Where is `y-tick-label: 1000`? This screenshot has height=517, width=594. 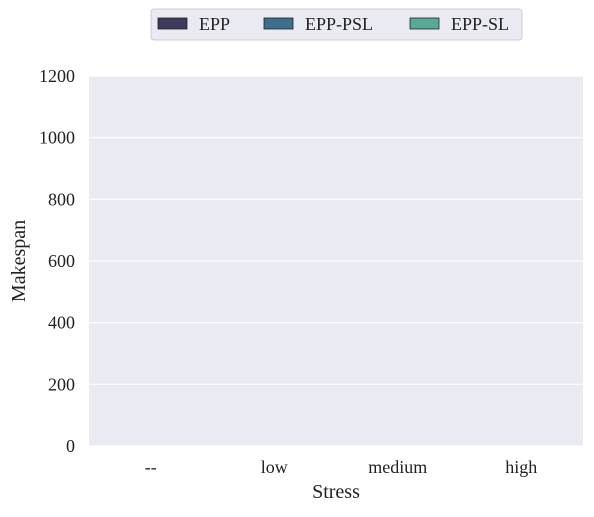
y-tick-label: 1000 is located at coordinates (57, 138).